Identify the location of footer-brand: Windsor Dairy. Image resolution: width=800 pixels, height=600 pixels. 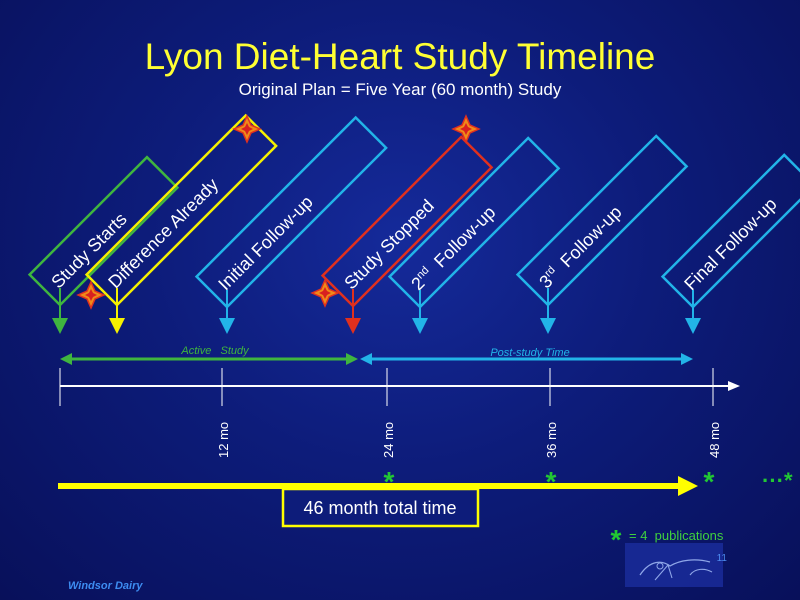
(105, 586).